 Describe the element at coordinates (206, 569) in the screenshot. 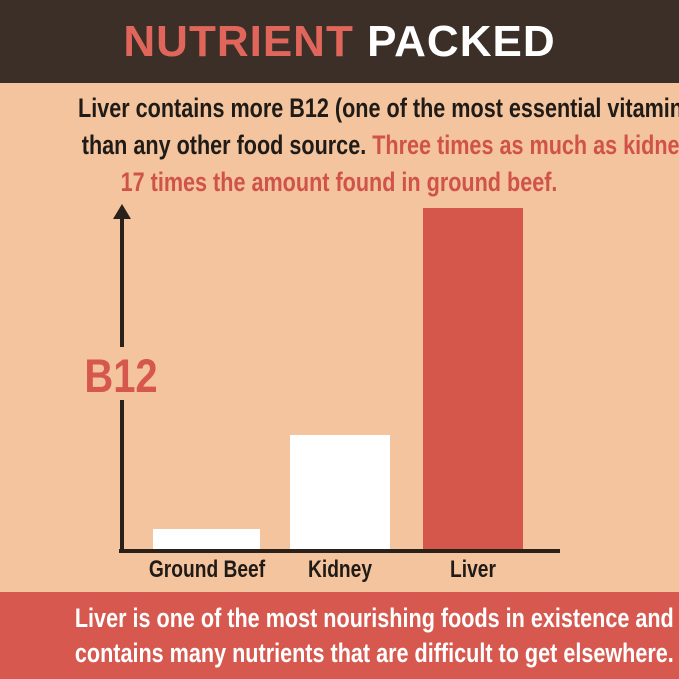

I see `bar-label-ground-beef: Ground Beef` at that location.